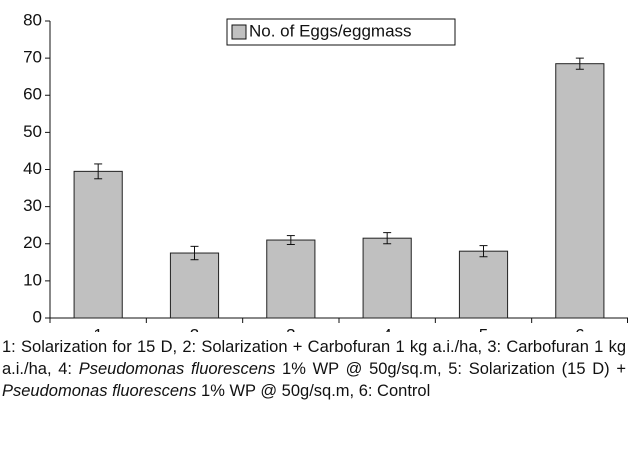  I want to click on y-tick-label: 60, so click(32, 94).